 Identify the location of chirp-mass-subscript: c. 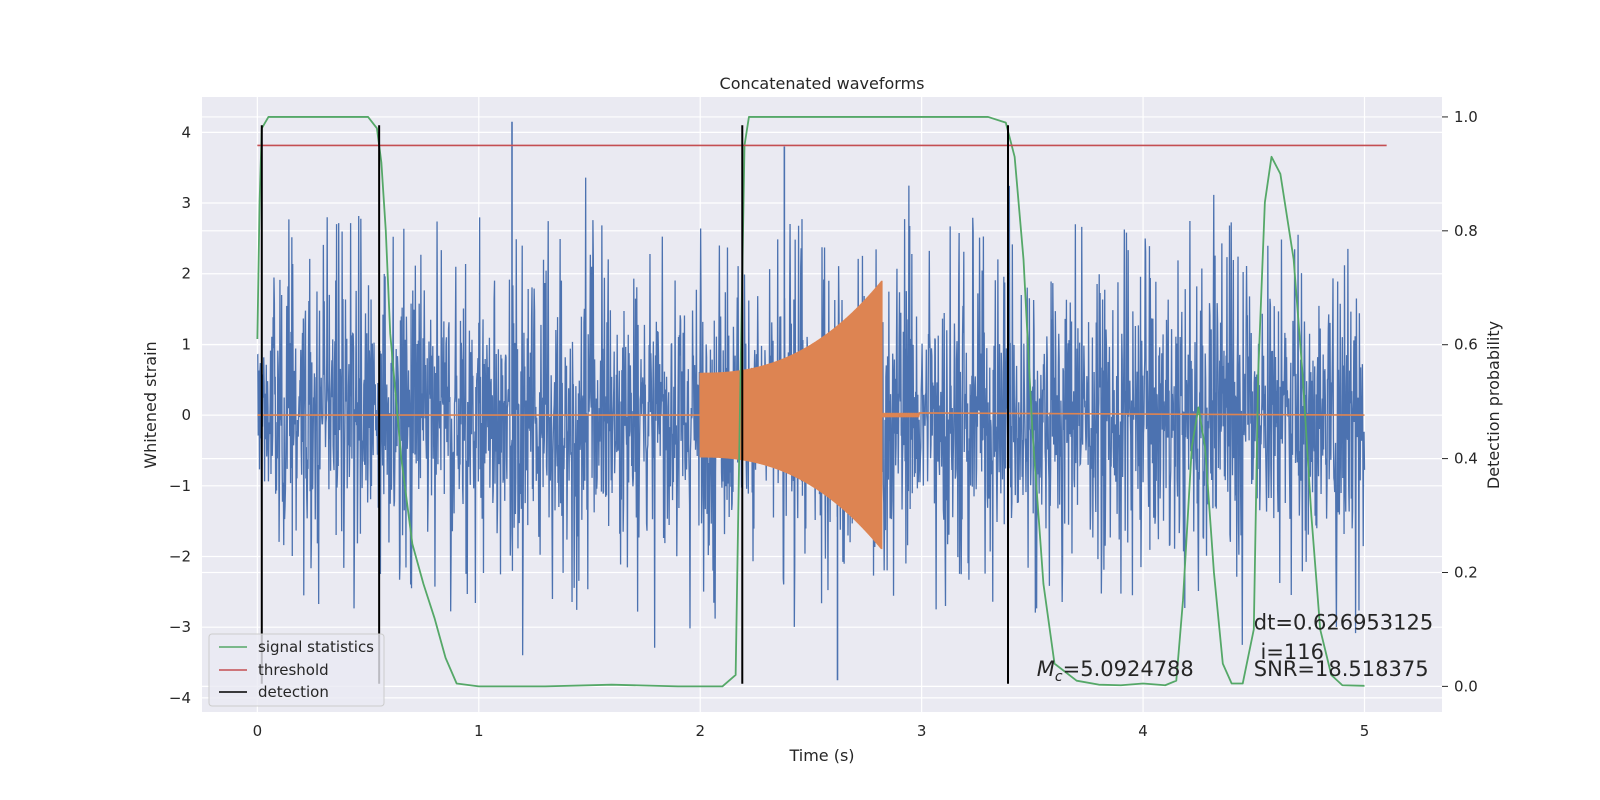
(1059, 677).